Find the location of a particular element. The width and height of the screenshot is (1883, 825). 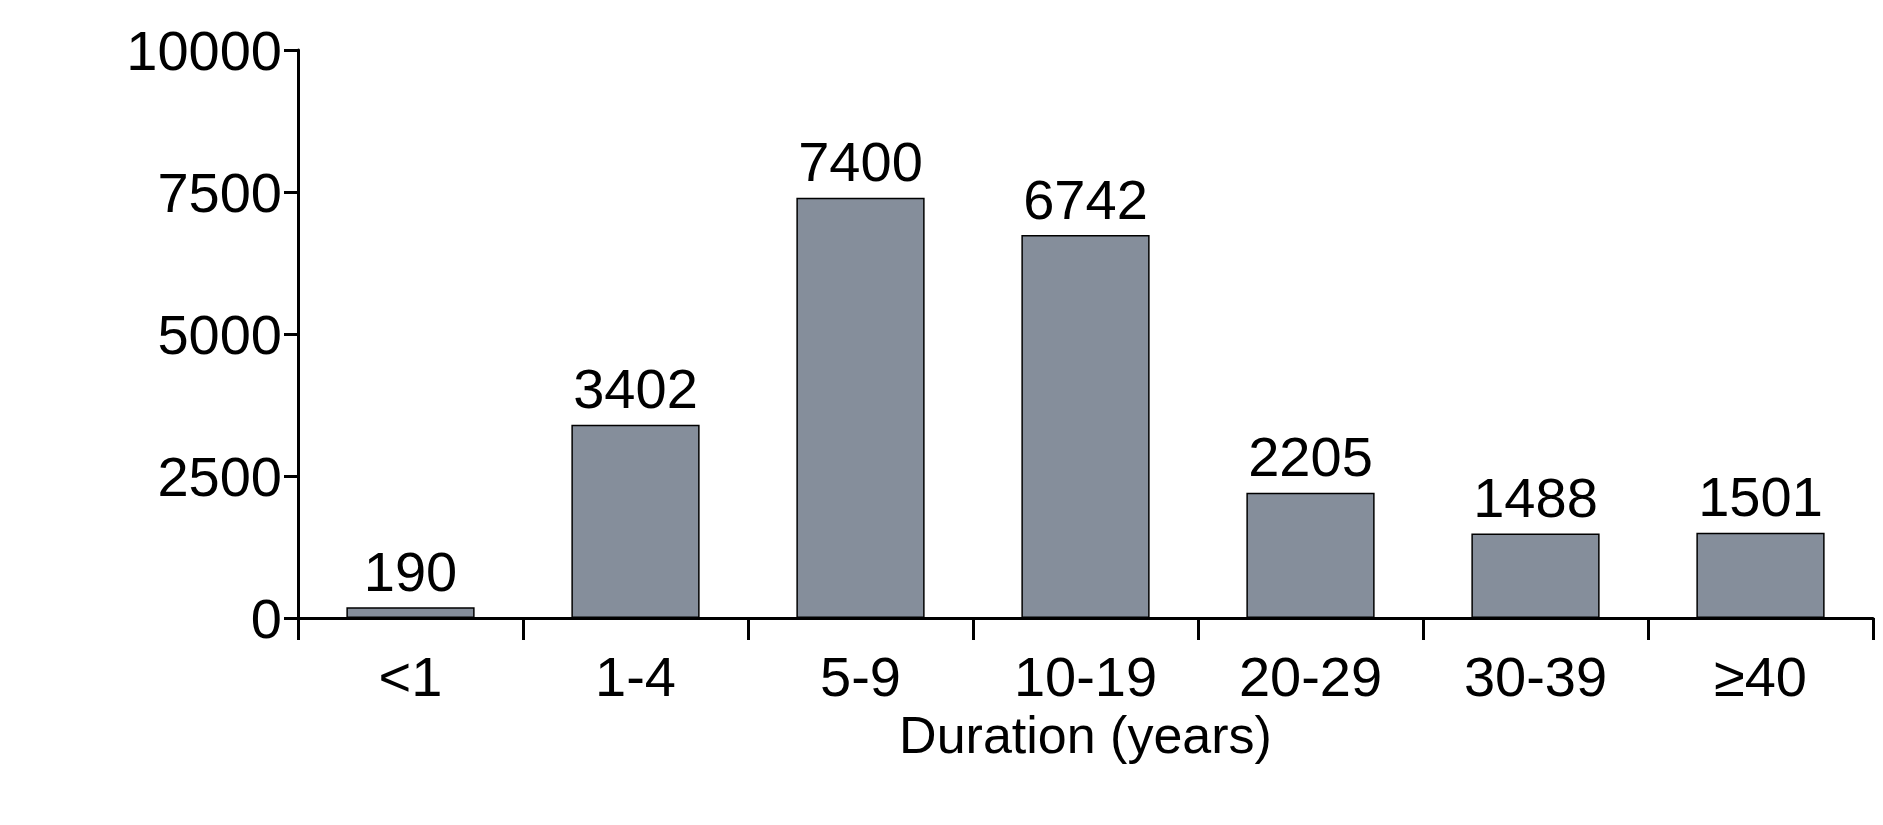

data-label: 3402 is located at coordinates (635, 389).